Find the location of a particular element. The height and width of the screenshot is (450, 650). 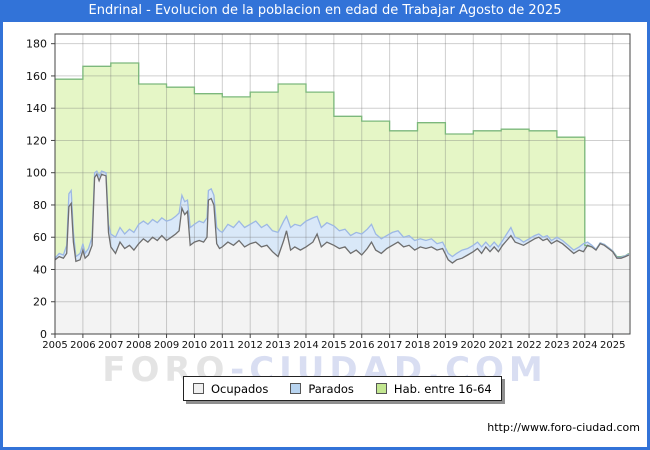

svg-text: 2006 is located at coordinates (82, 345).